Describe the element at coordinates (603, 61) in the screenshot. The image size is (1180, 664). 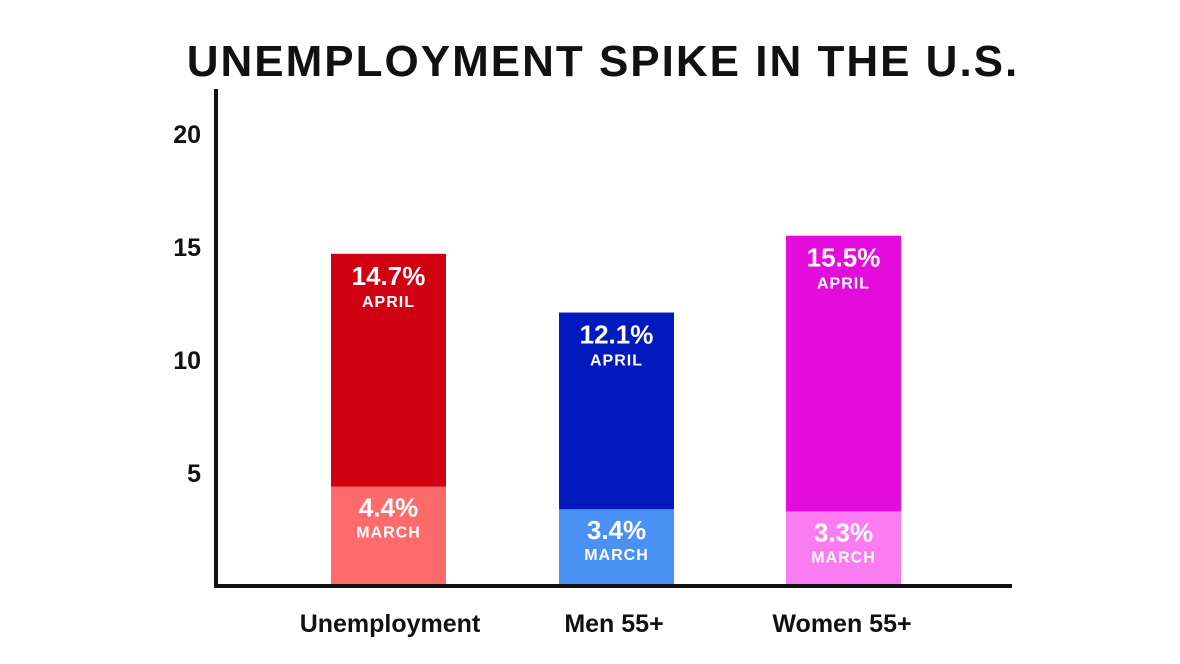
I see `chart-title: UNEMPLOYMENT SPIKE IN THE U.S.` at that location.